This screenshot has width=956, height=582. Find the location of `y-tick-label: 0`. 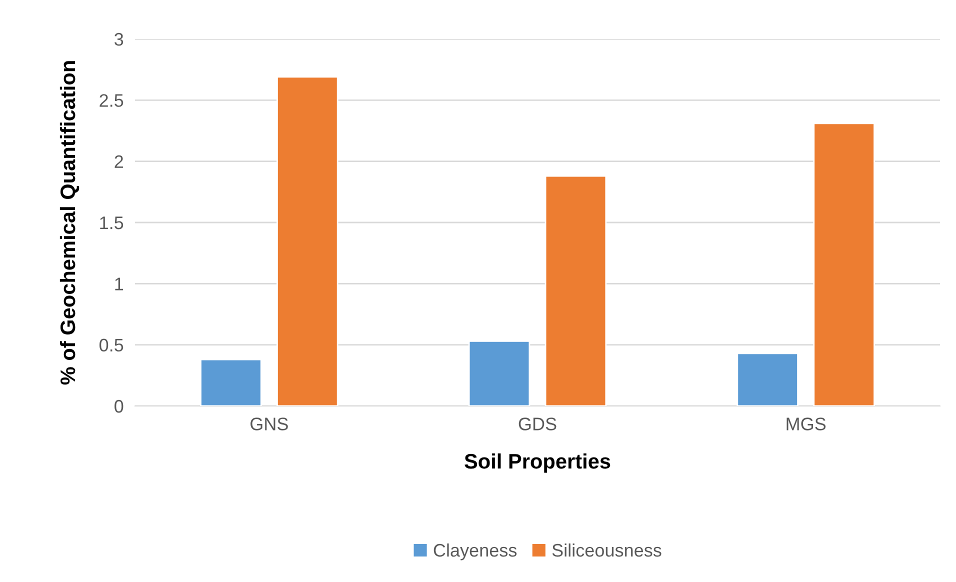

y-tick-label: 0 is located at coordinates (119, 406).